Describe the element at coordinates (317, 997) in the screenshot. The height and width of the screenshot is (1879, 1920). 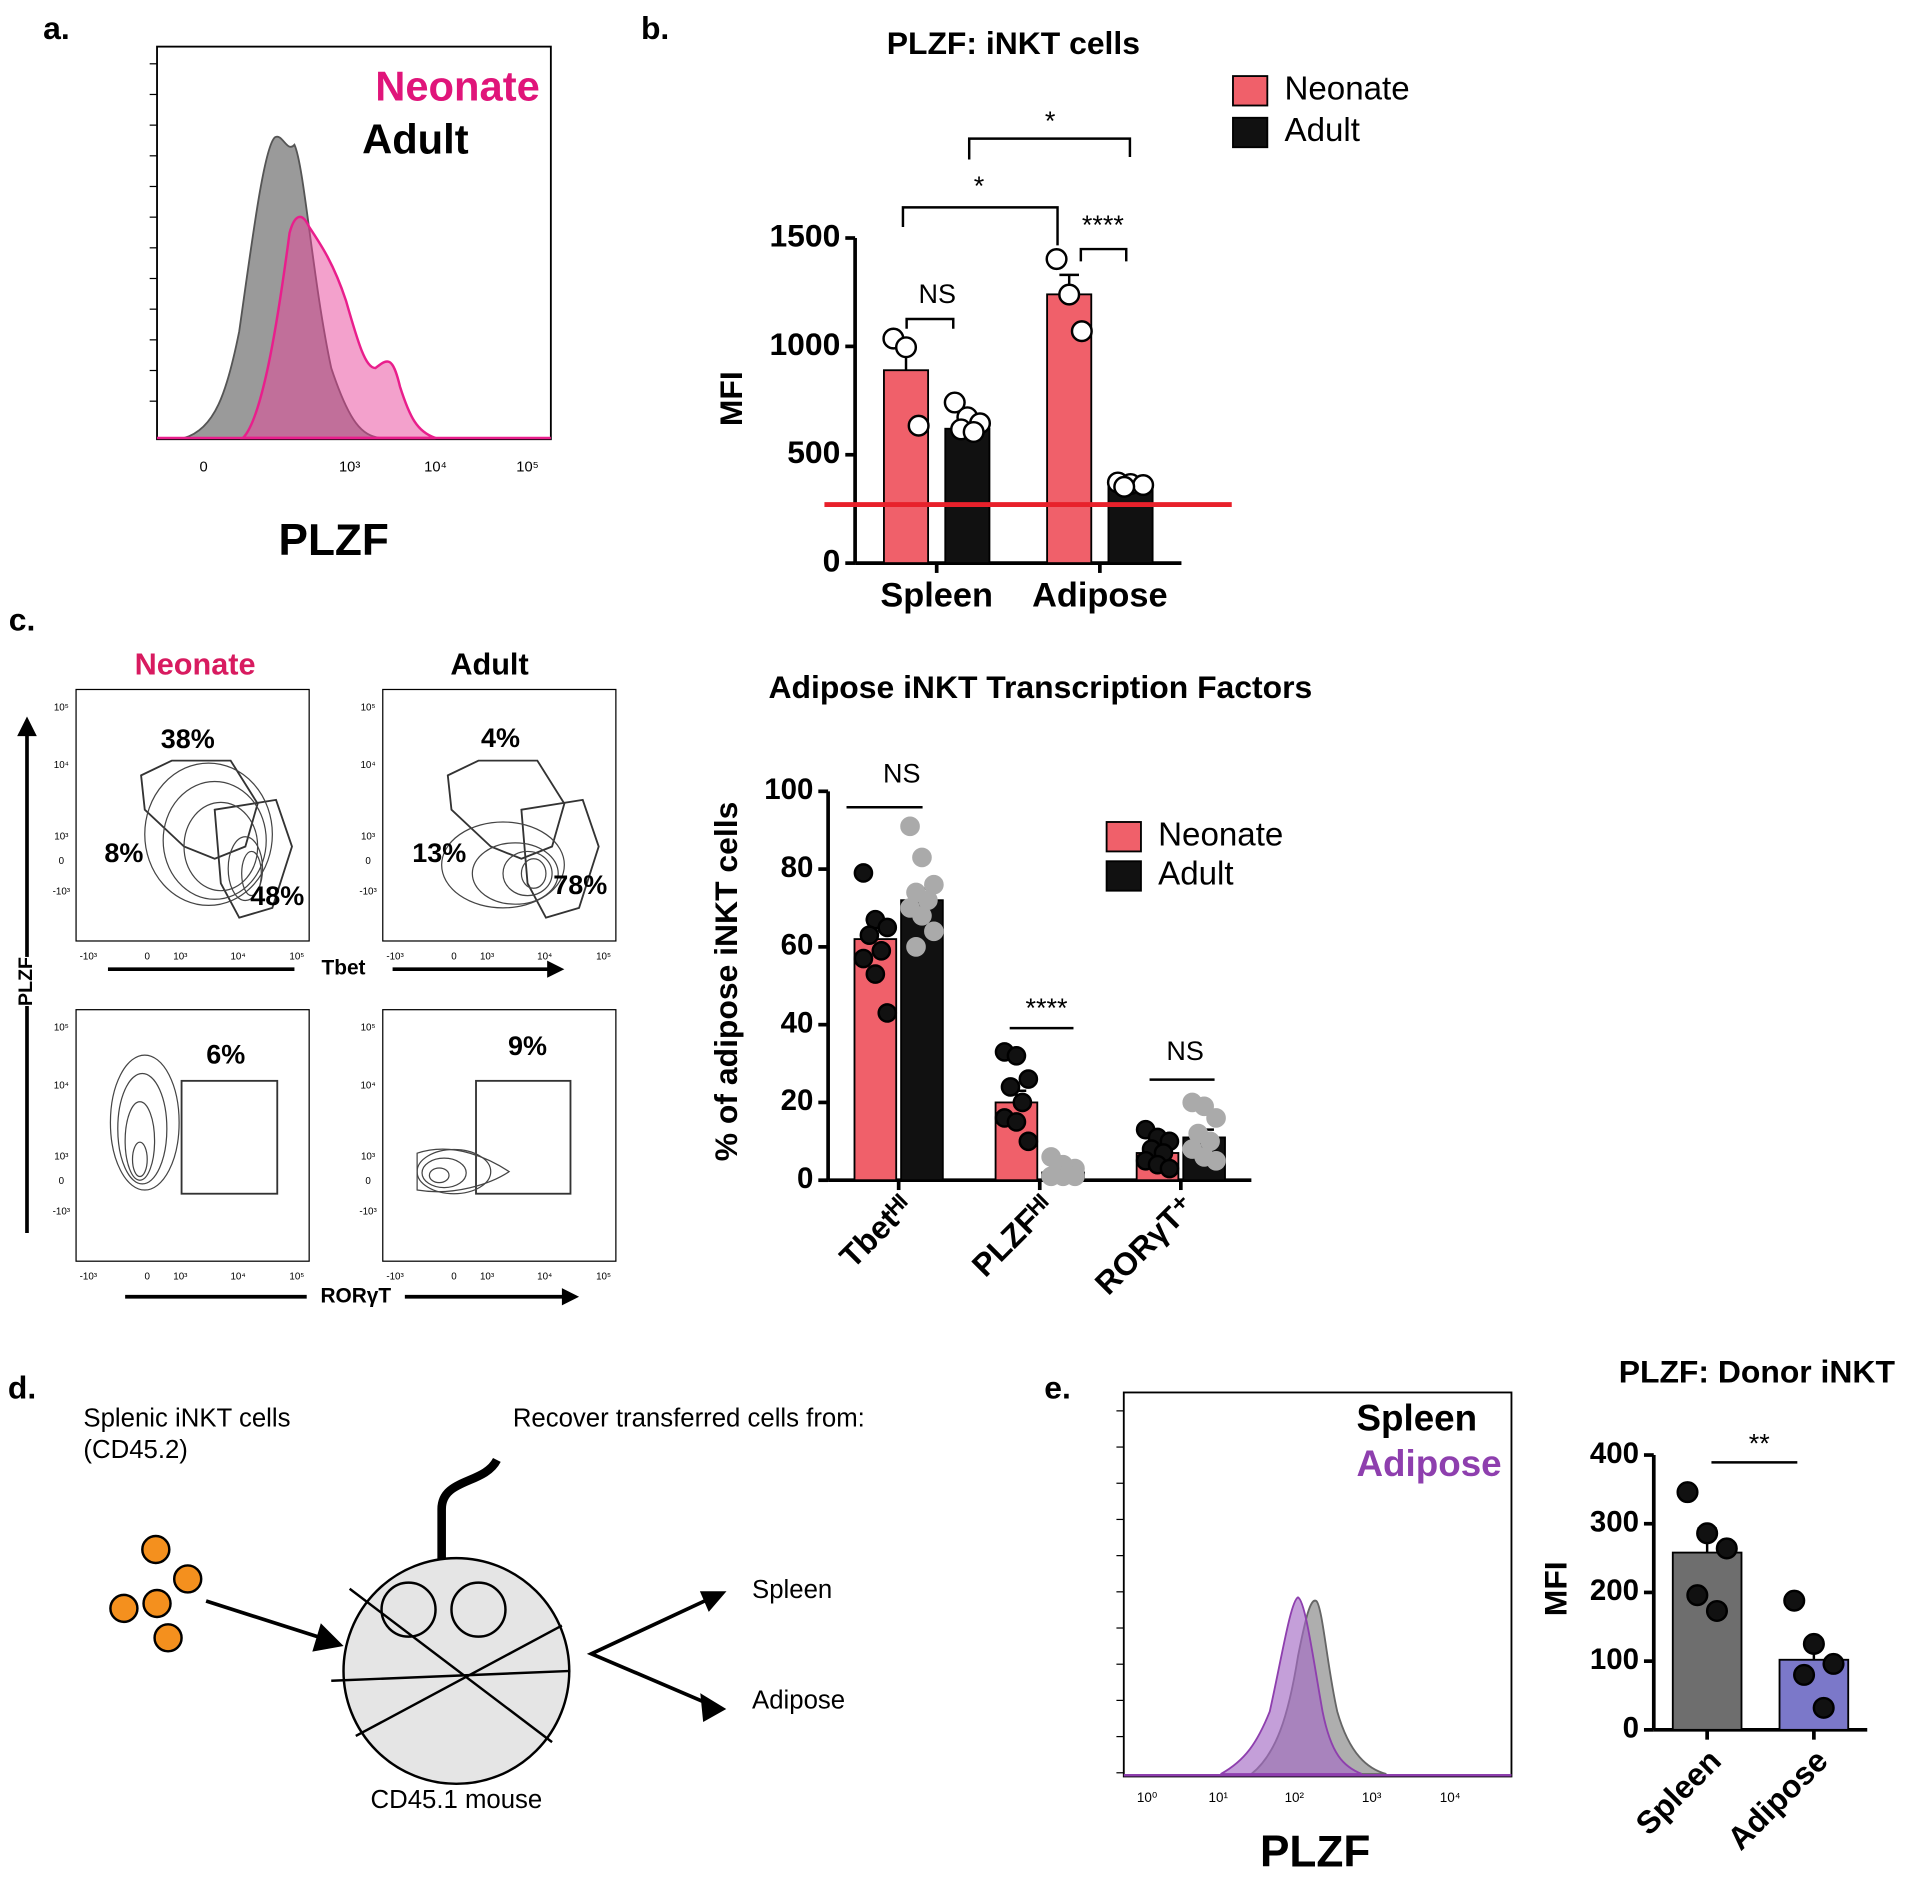
I see `flow-plots` at that location.